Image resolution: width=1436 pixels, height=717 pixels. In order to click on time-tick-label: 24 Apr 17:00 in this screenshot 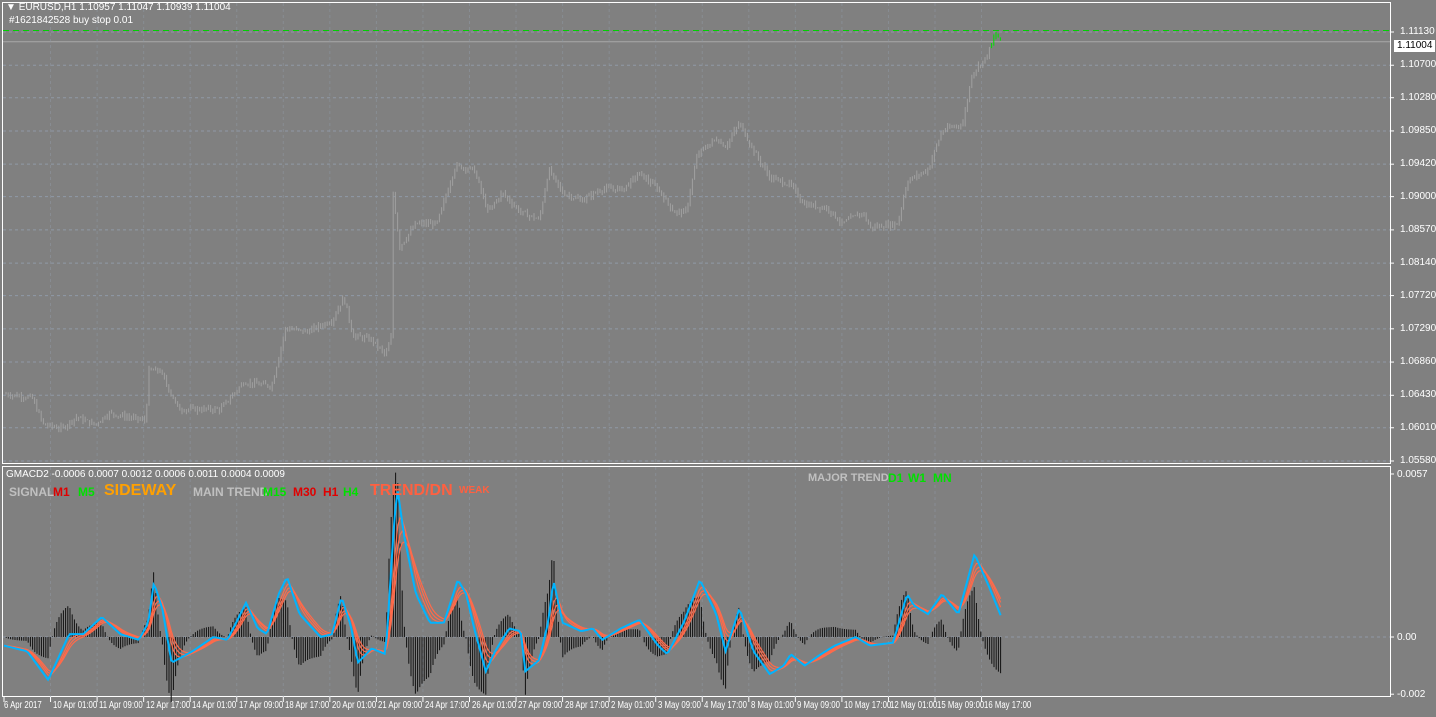, I will do `click(447, 705)`.